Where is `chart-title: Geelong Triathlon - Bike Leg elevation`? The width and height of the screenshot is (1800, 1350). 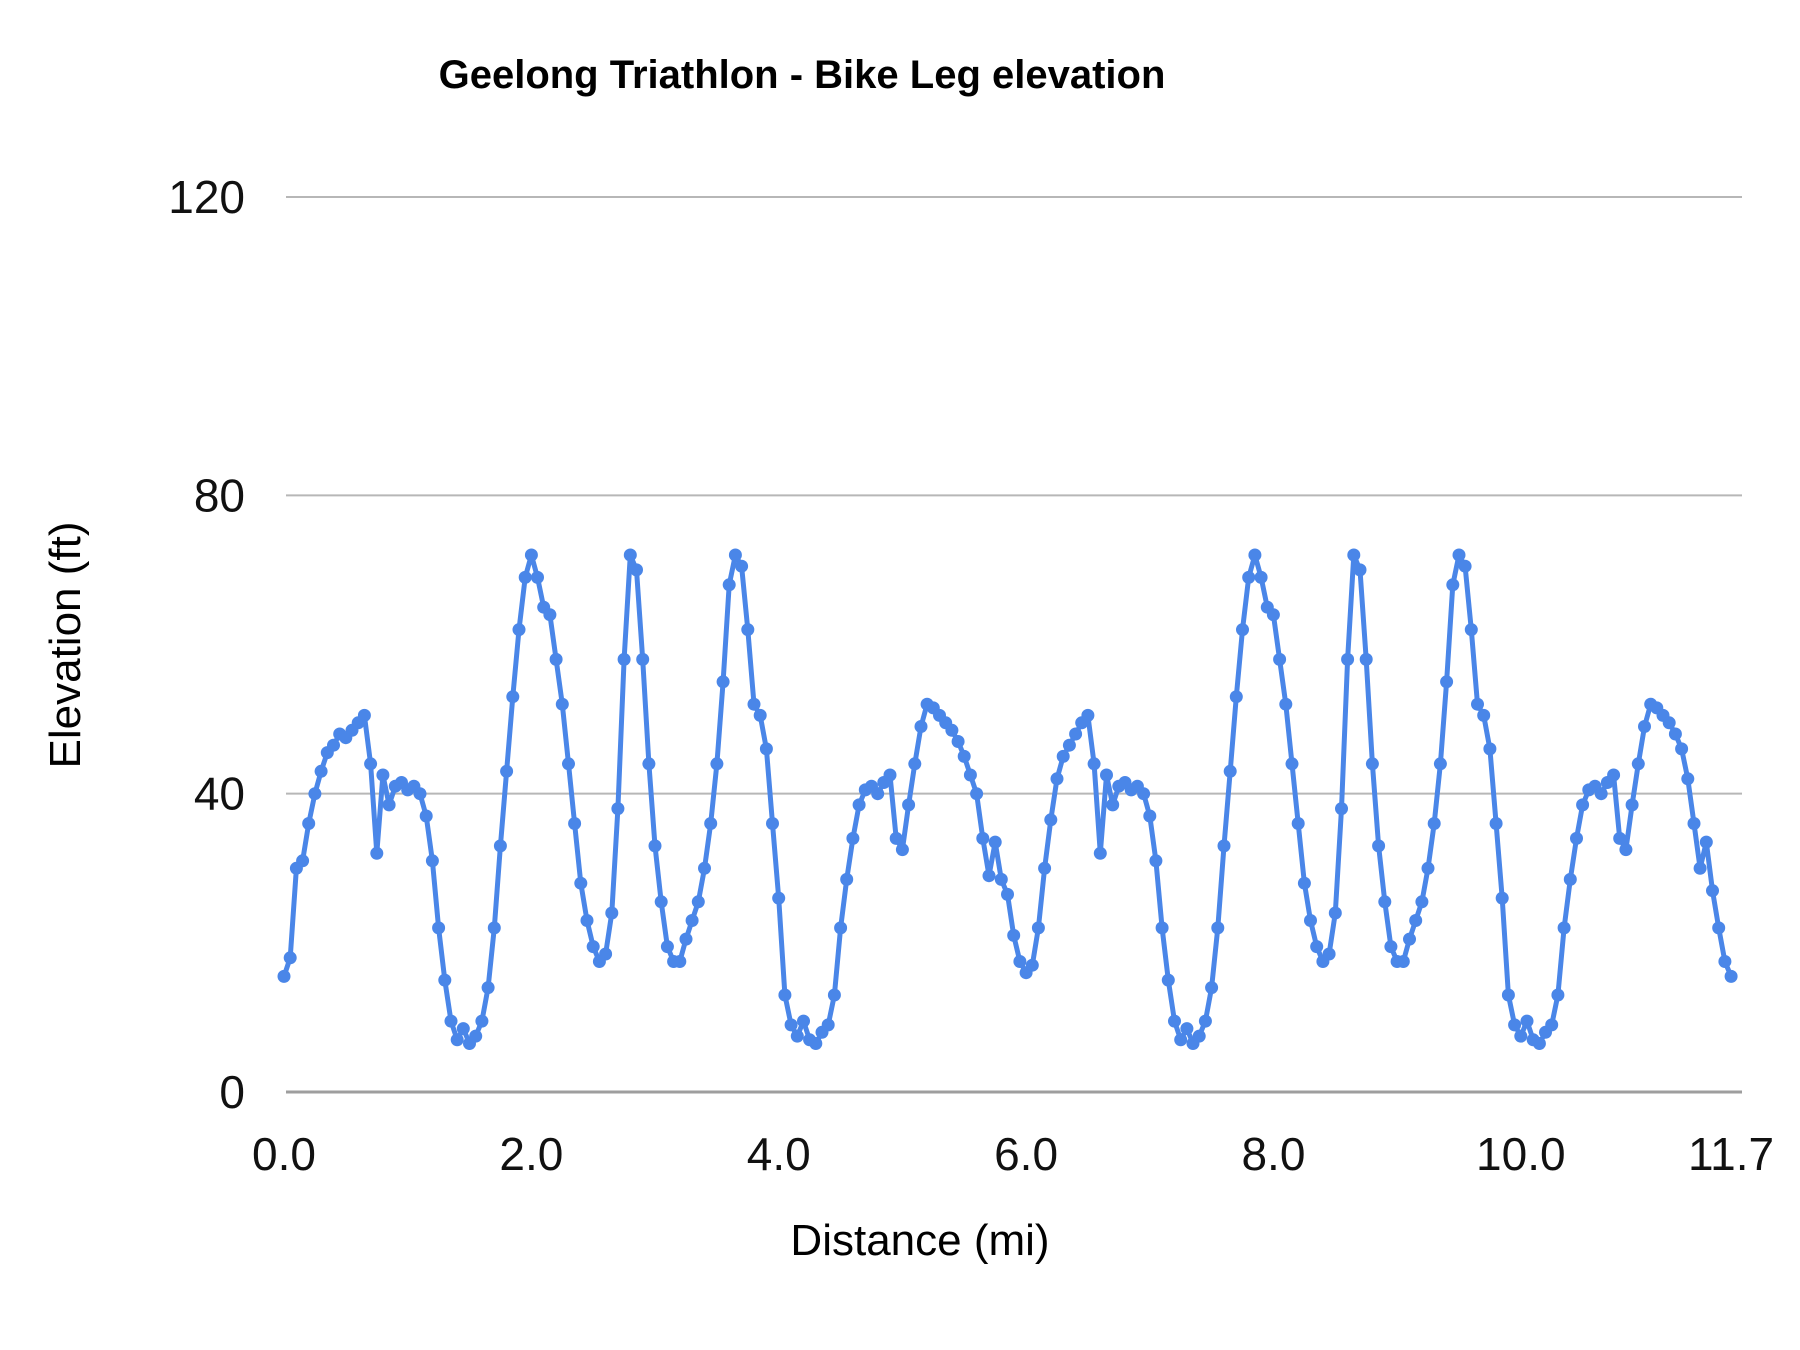 chart-title: Geelong Triathlon - Bike Leg elevation is located at coordinates (802, 75).